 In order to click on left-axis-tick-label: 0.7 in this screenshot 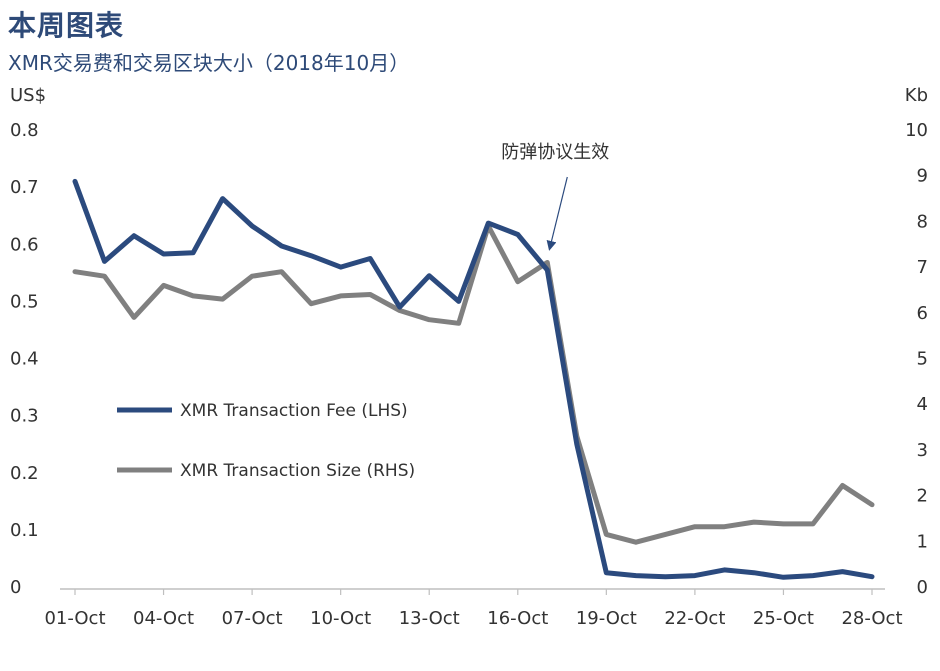, I will do `click(24, 187)`.